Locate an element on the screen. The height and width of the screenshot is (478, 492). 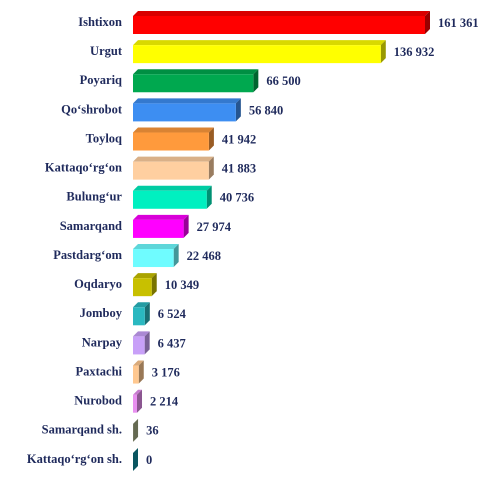
category-label: Kattaqo‘rg‘on sh. is located at coordinates (74, 459).